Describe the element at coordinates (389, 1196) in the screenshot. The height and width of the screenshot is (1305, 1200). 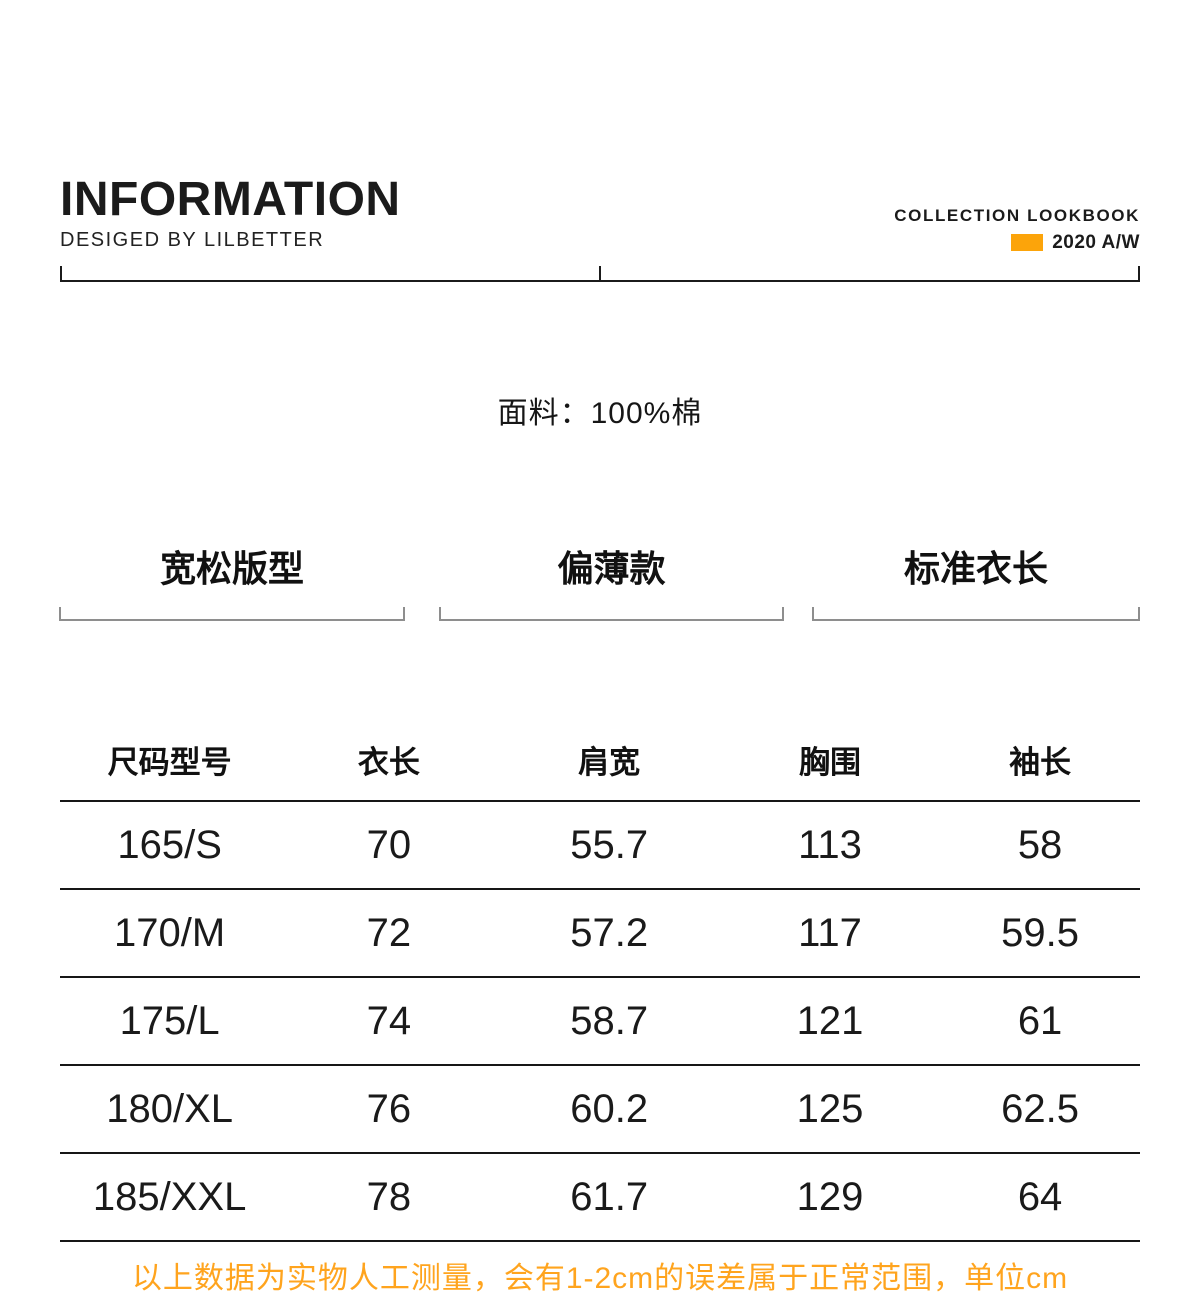
I see `table-cell: 78` at that location.